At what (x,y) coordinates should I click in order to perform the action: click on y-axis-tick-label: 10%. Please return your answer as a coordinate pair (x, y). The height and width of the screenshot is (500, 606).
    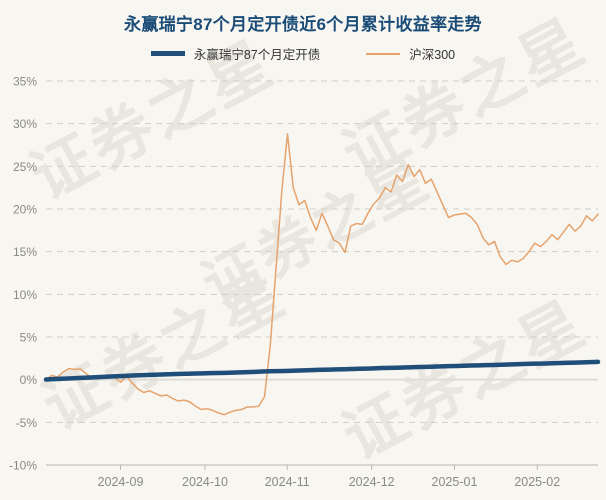
    Looking at the image, I should click on (25, 295).